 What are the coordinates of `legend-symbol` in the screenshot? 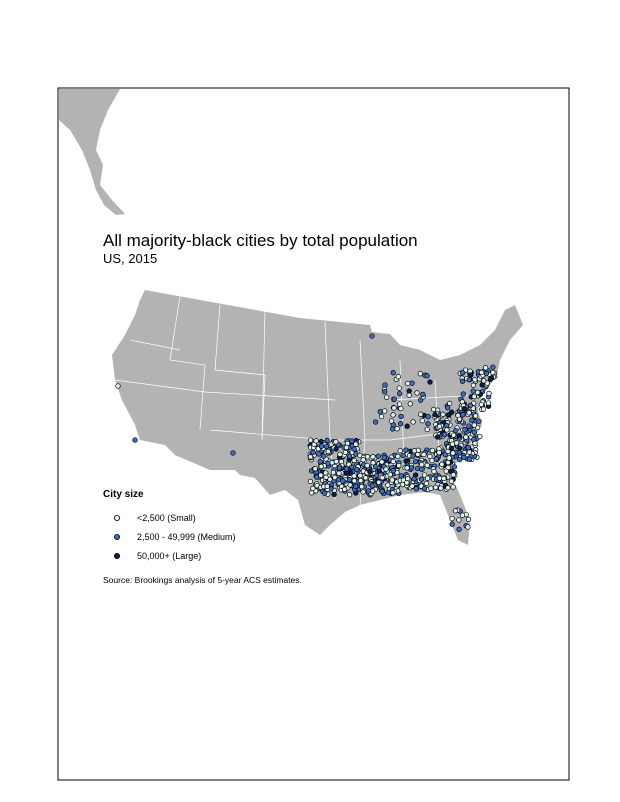 It's located at (117, 556).